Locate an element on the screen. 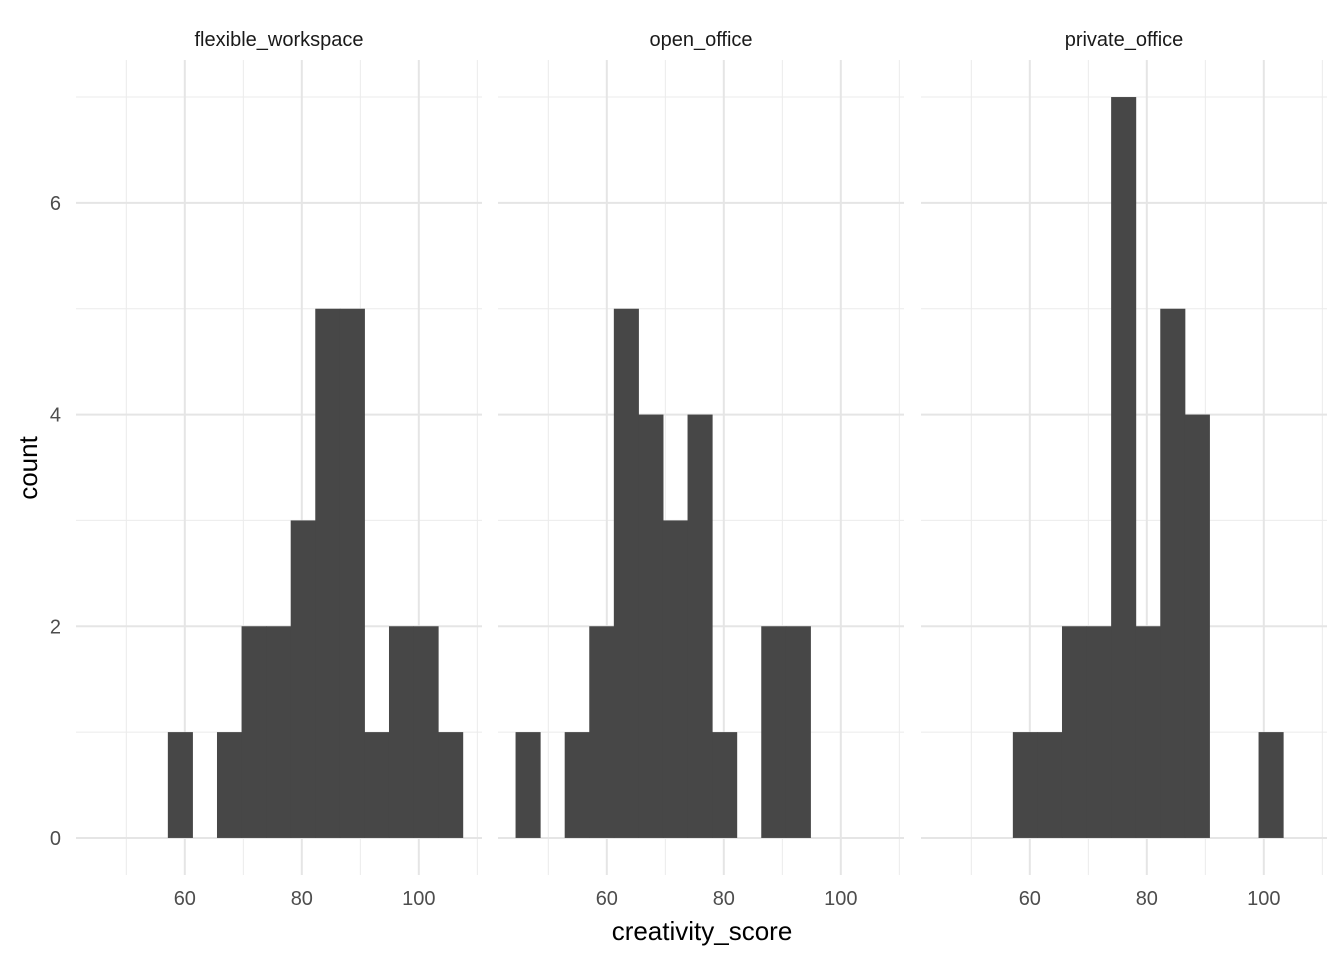 The width and height of the screenshot is (1344, 965). y-axis-label: count is located at coordinates (28, 467).